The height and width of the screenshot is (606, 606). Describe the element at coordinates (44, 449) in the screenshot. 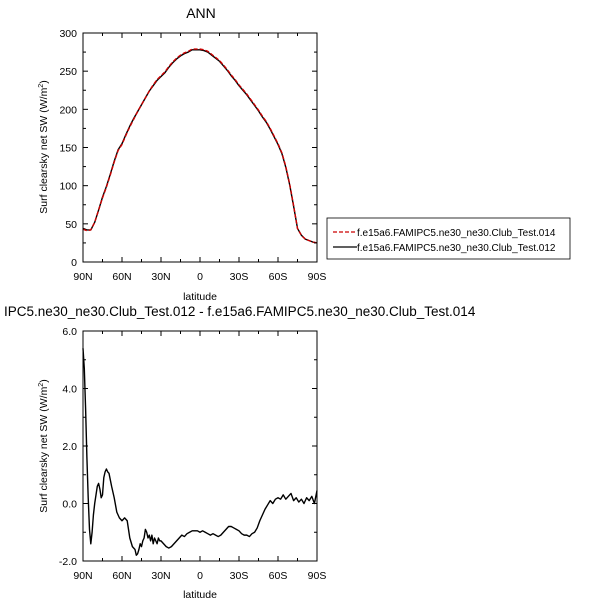

I see `bottom-ylabel-main: Surf clearsky net SW (W/m` at that location.